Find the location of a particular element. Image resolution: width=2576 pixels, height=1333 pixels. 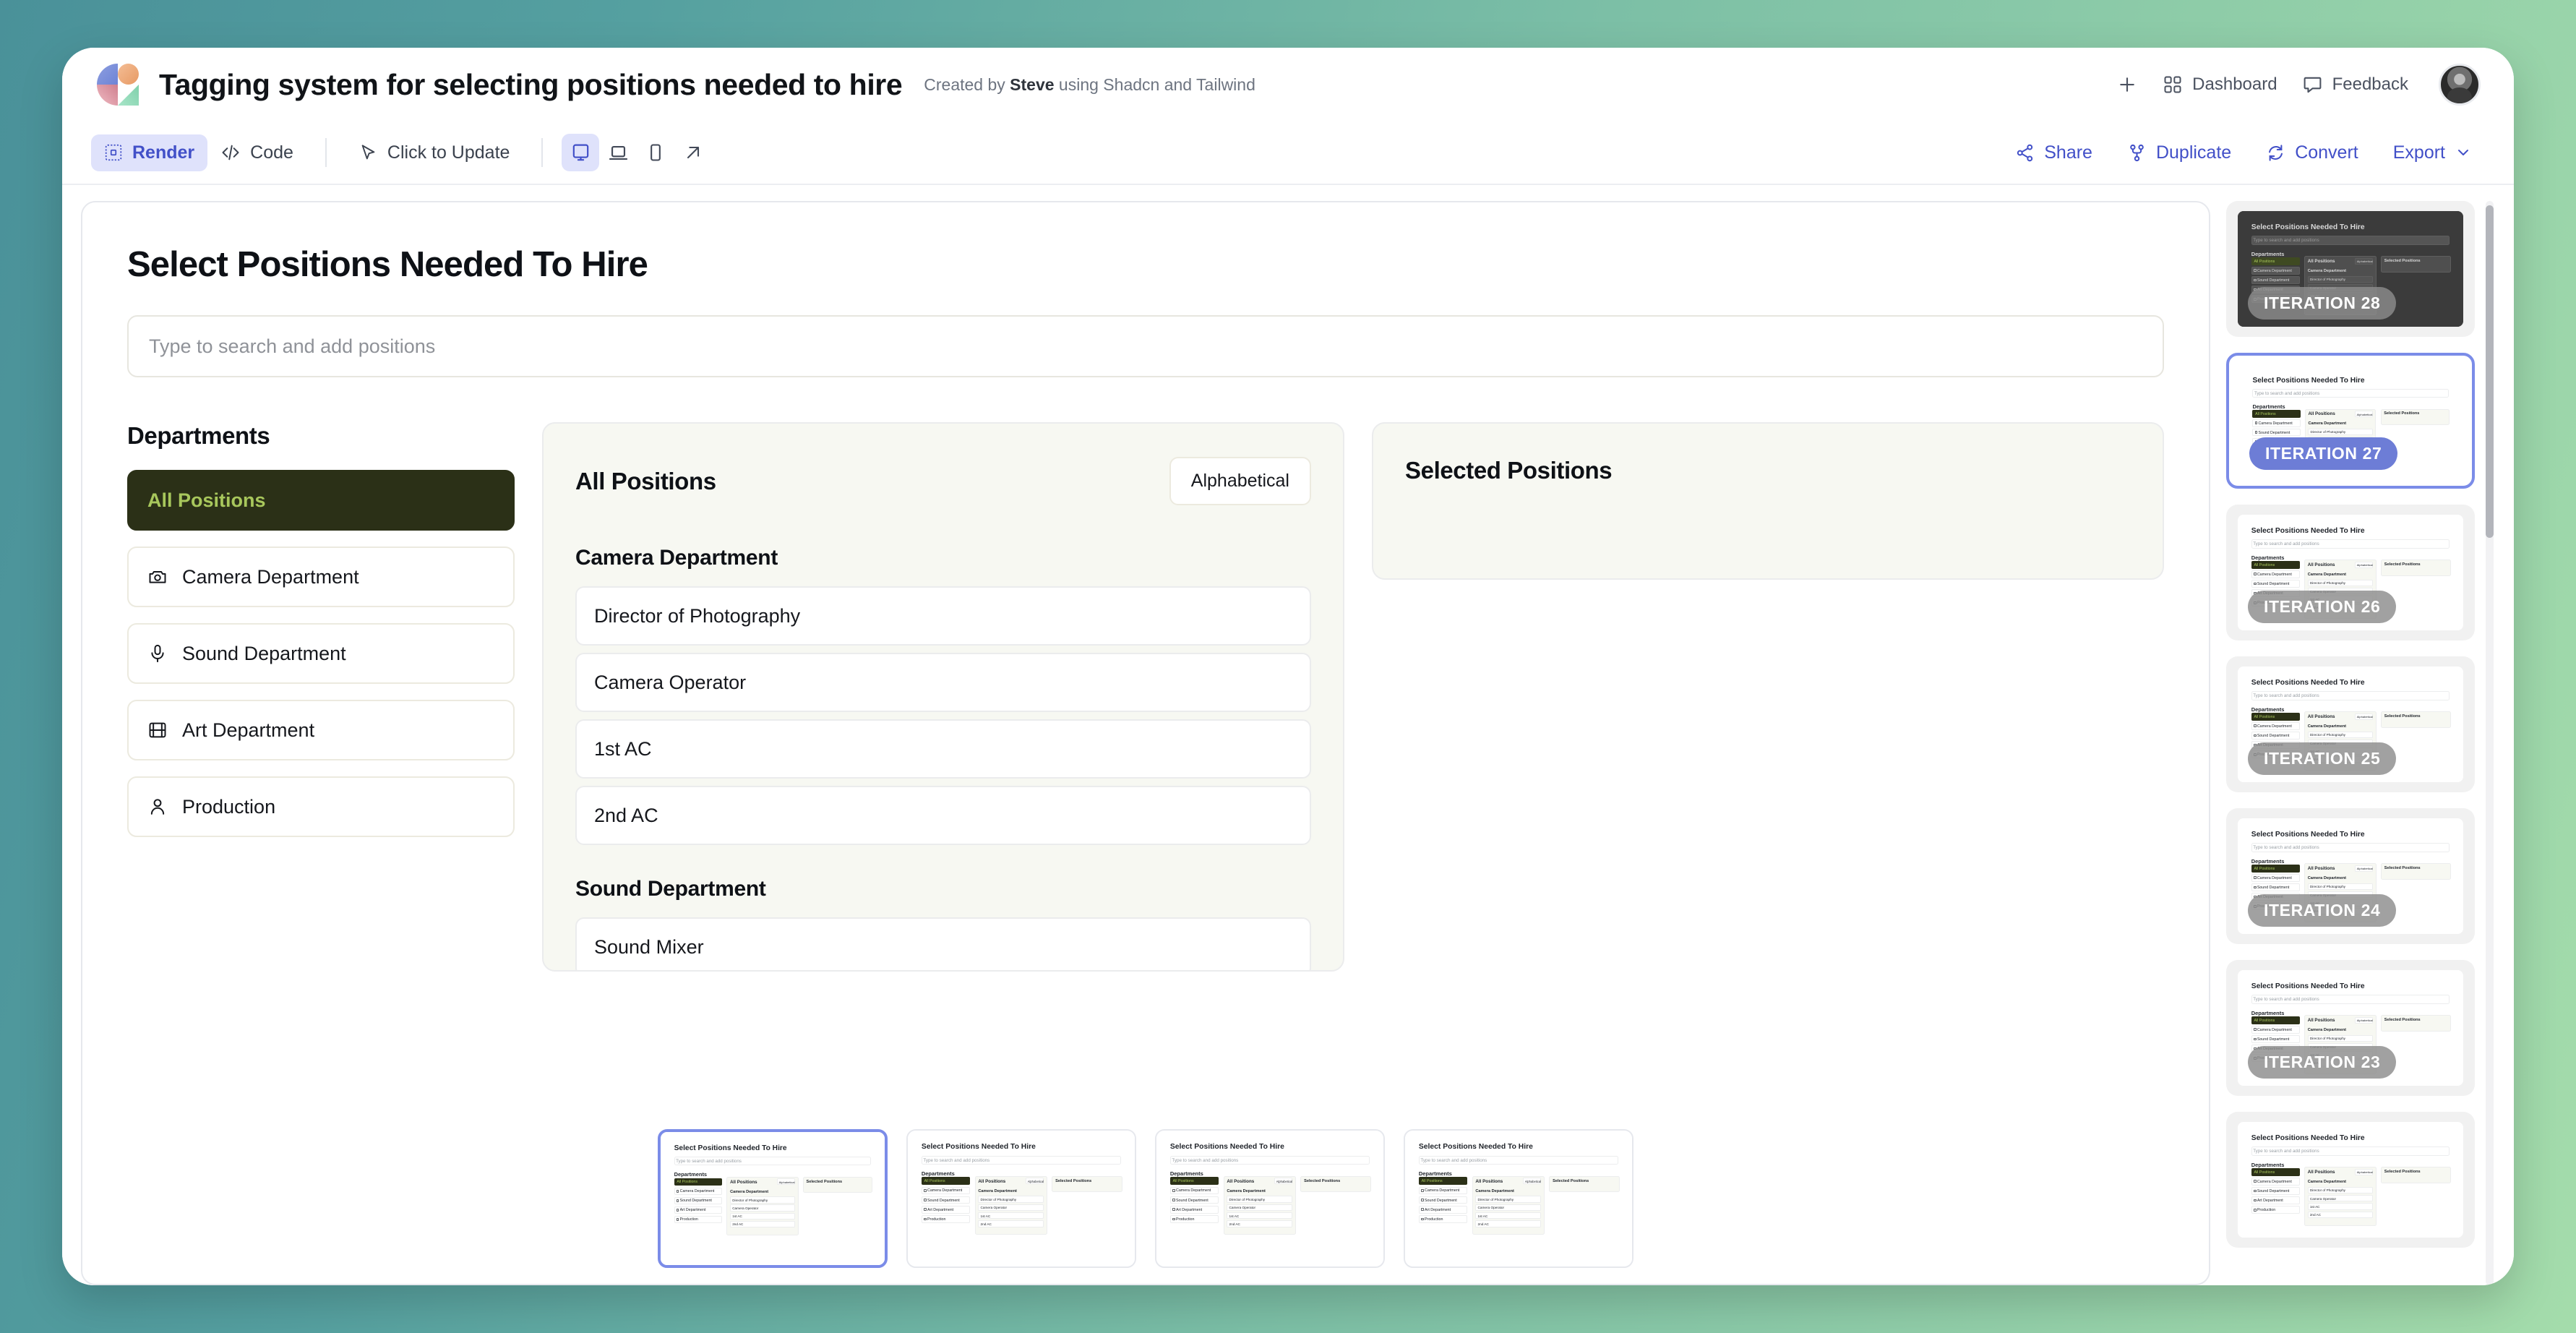

position-item: 1st AC is located at coordinates (943, 749).